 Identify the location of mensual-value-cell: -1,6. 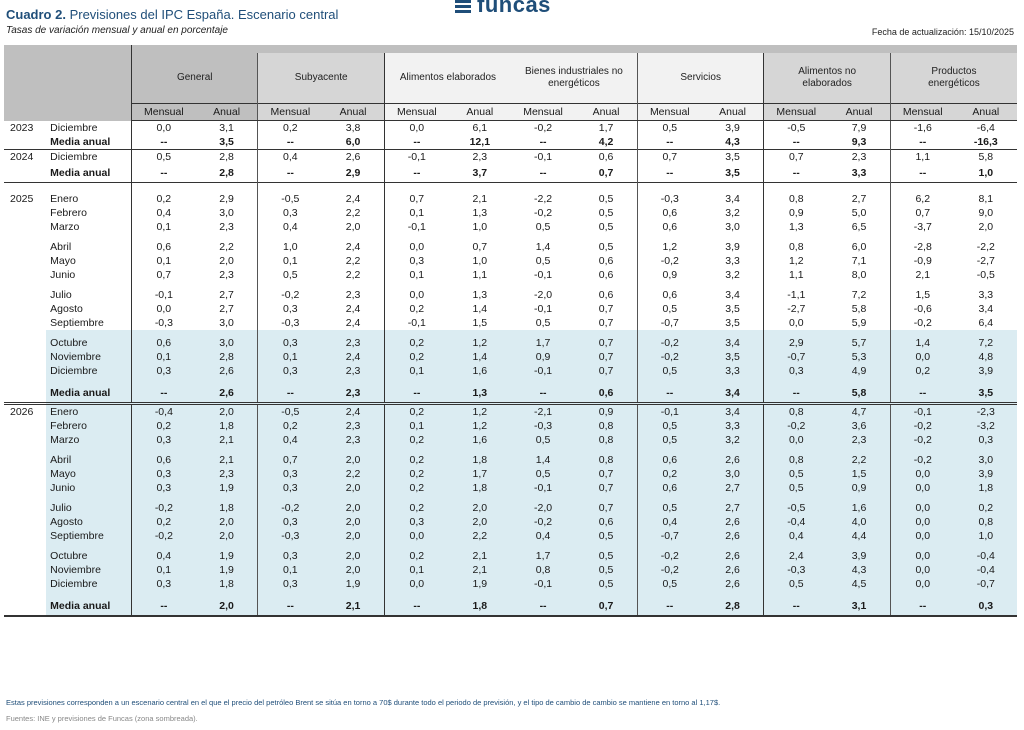
(922, 127).